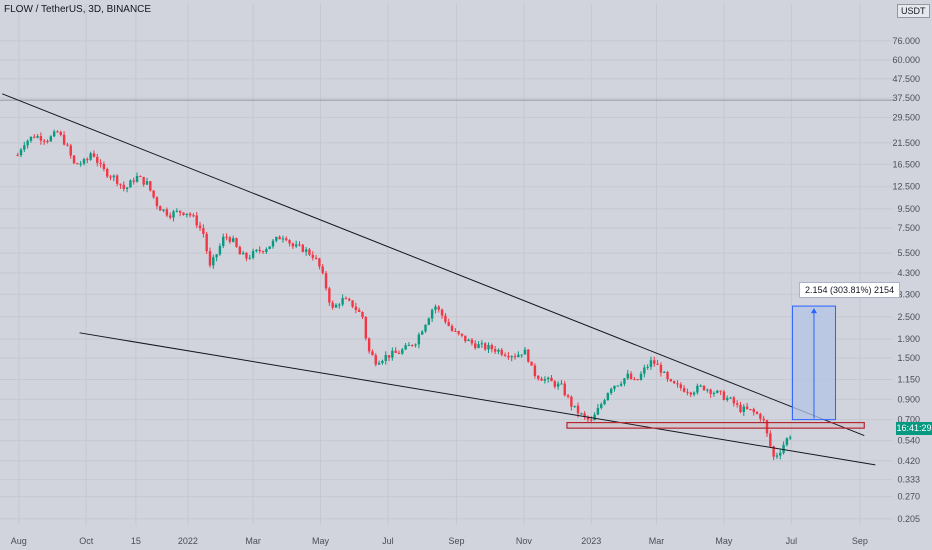  What do you see at coordinates (908, 294) in the screenshot?
I see `y-tick-label: 3.300` at bounding box center [908, 294].